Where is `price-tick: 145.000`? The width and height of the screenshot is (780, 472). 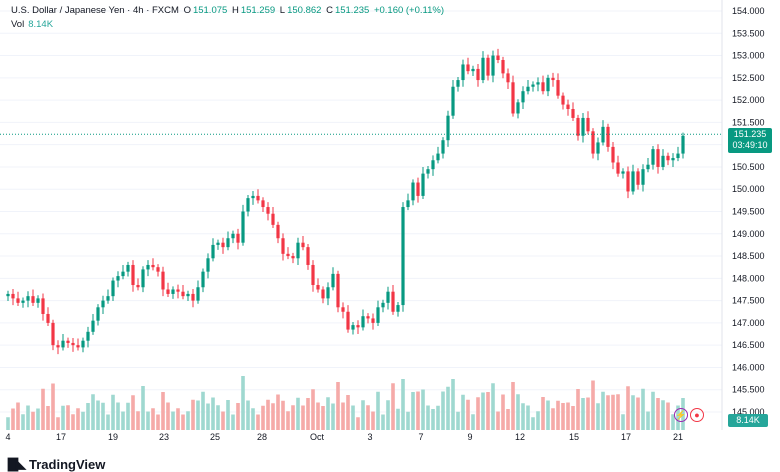 price-tick: 145.000 is located at coordinates (748, 412).